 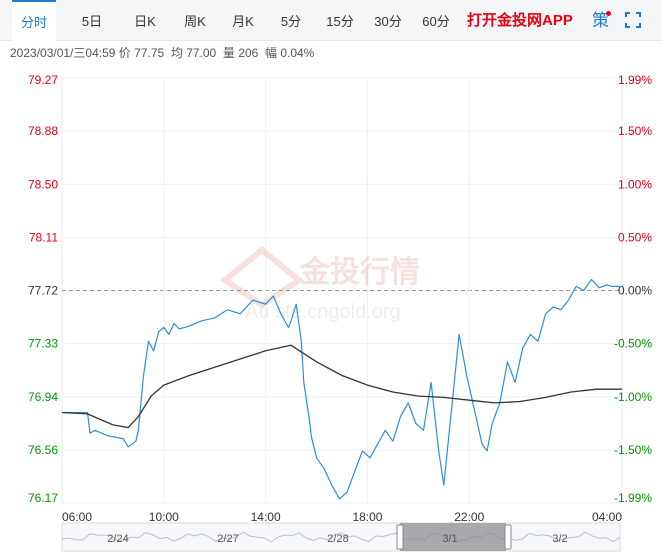 I want to click on navigator-date-label: 2/28, so click(x=337, y=539).